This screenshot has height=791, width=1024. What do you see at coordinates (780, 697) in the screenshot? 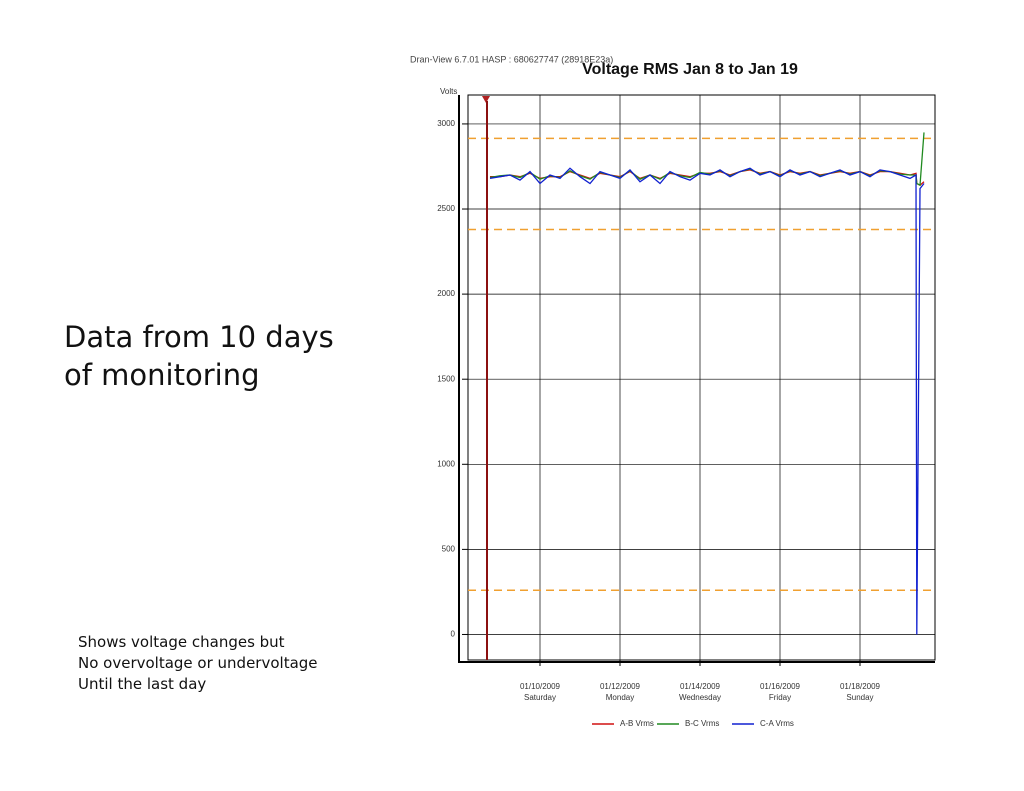
I see `x-tick-day: Friday` at bounding box center [780, 697].